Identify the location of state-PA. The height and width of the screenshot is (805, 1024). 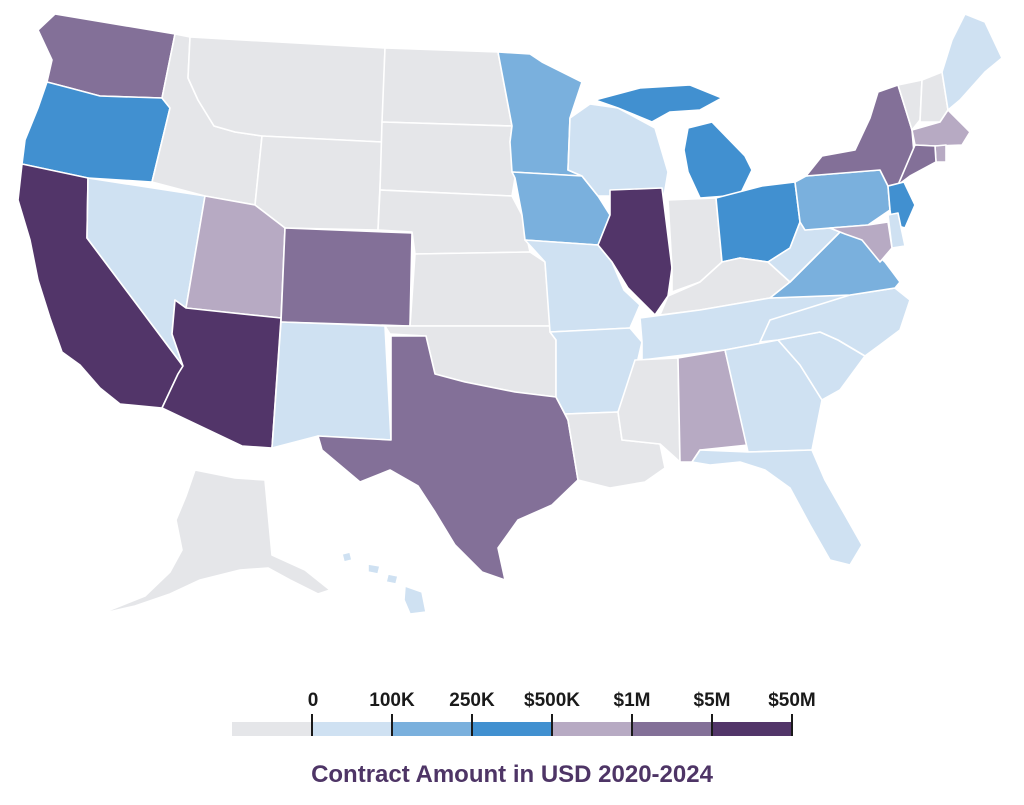
(842, 200).